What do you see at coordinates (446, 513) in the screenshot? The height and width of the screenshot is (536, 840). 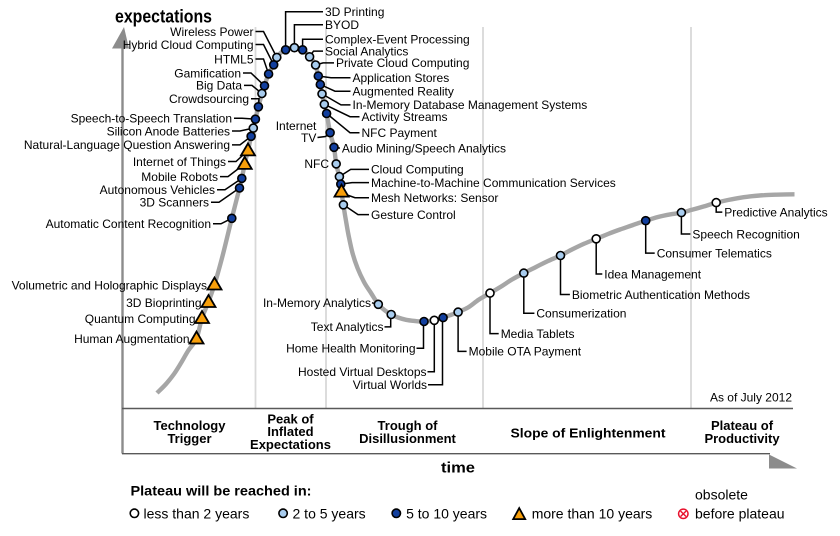 I see `svg-text: 5 to 10 years` at bounding box center [446, 513].